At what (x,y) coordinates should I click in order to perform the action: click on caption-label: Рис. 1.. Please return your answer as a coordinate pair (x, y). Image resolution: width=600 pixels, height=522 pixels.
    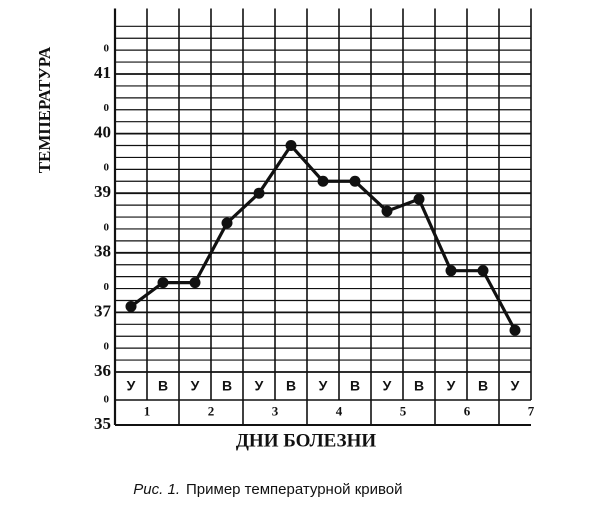
    Looking at the image, I should click on (156, 489).